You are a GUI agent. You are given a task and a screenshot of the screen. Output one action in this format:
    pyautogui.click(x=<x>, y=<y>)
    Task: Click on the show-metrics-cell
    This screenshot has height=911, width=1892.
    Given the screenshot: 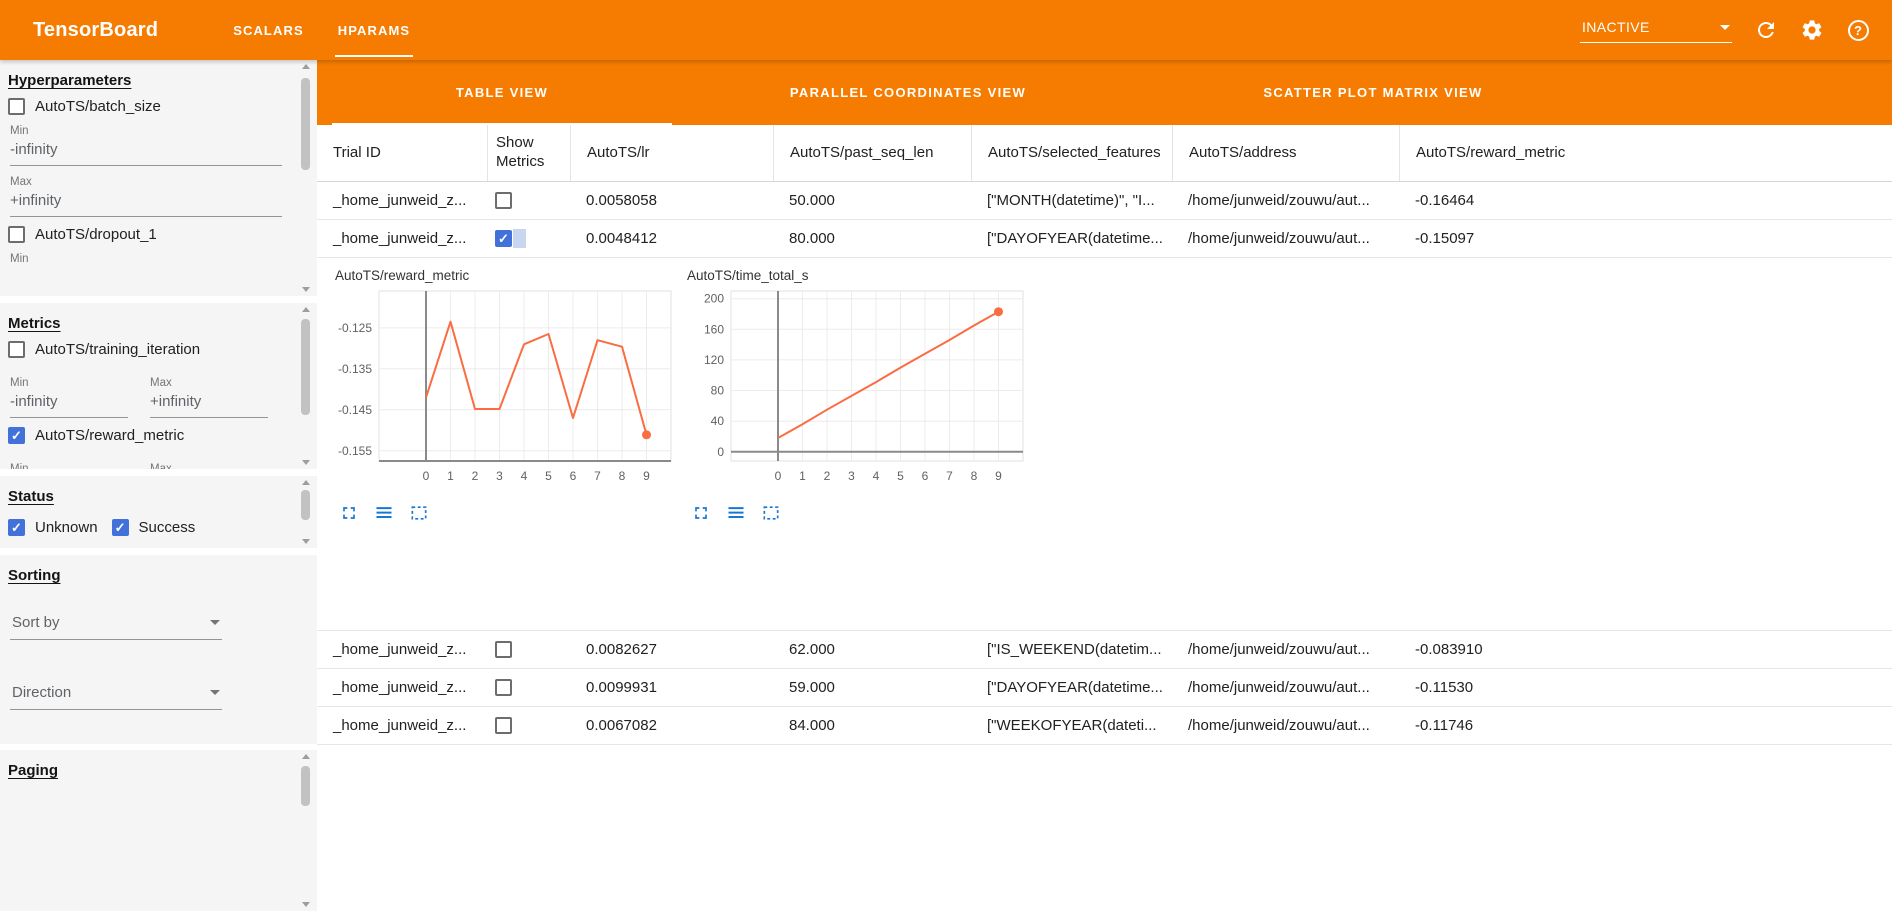 What is the action you would take?
    pyautogui.click(x=528, y=200)
    